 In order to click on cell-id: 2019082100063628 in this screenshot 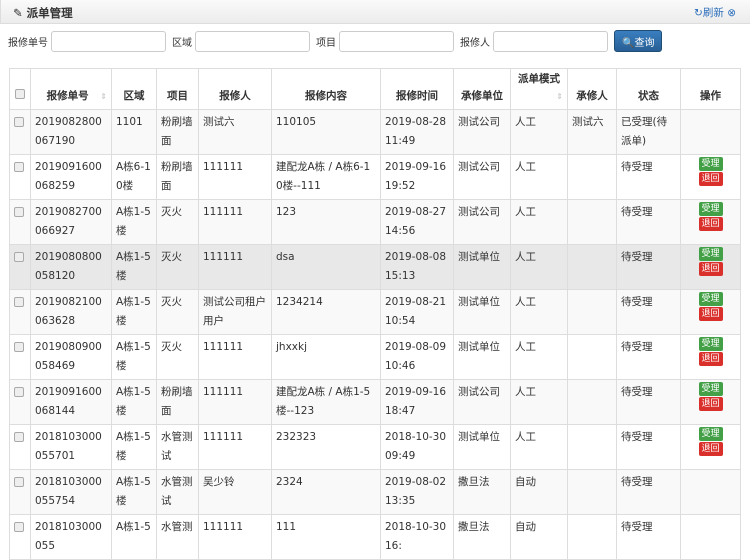, I will do `click(71, 312)`.